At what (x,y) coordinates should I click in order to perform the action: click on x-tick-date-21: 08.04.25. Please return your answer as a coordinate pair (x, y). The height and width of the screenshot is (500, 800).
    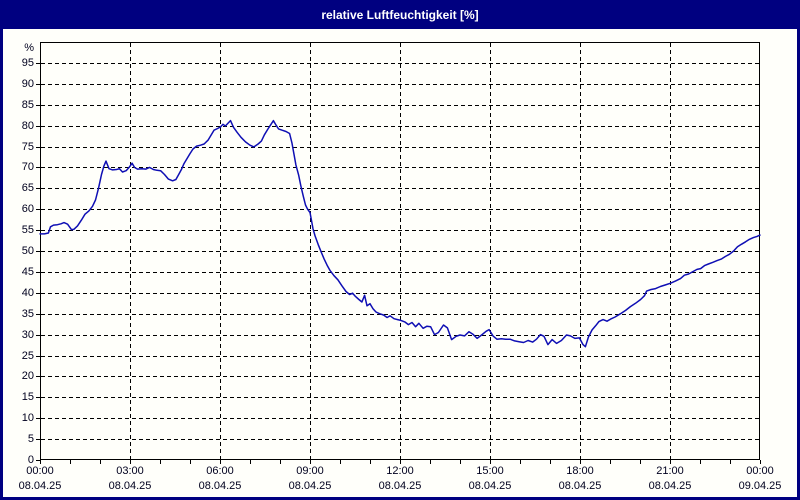
    Looking at the image, I should click on (670, 486).